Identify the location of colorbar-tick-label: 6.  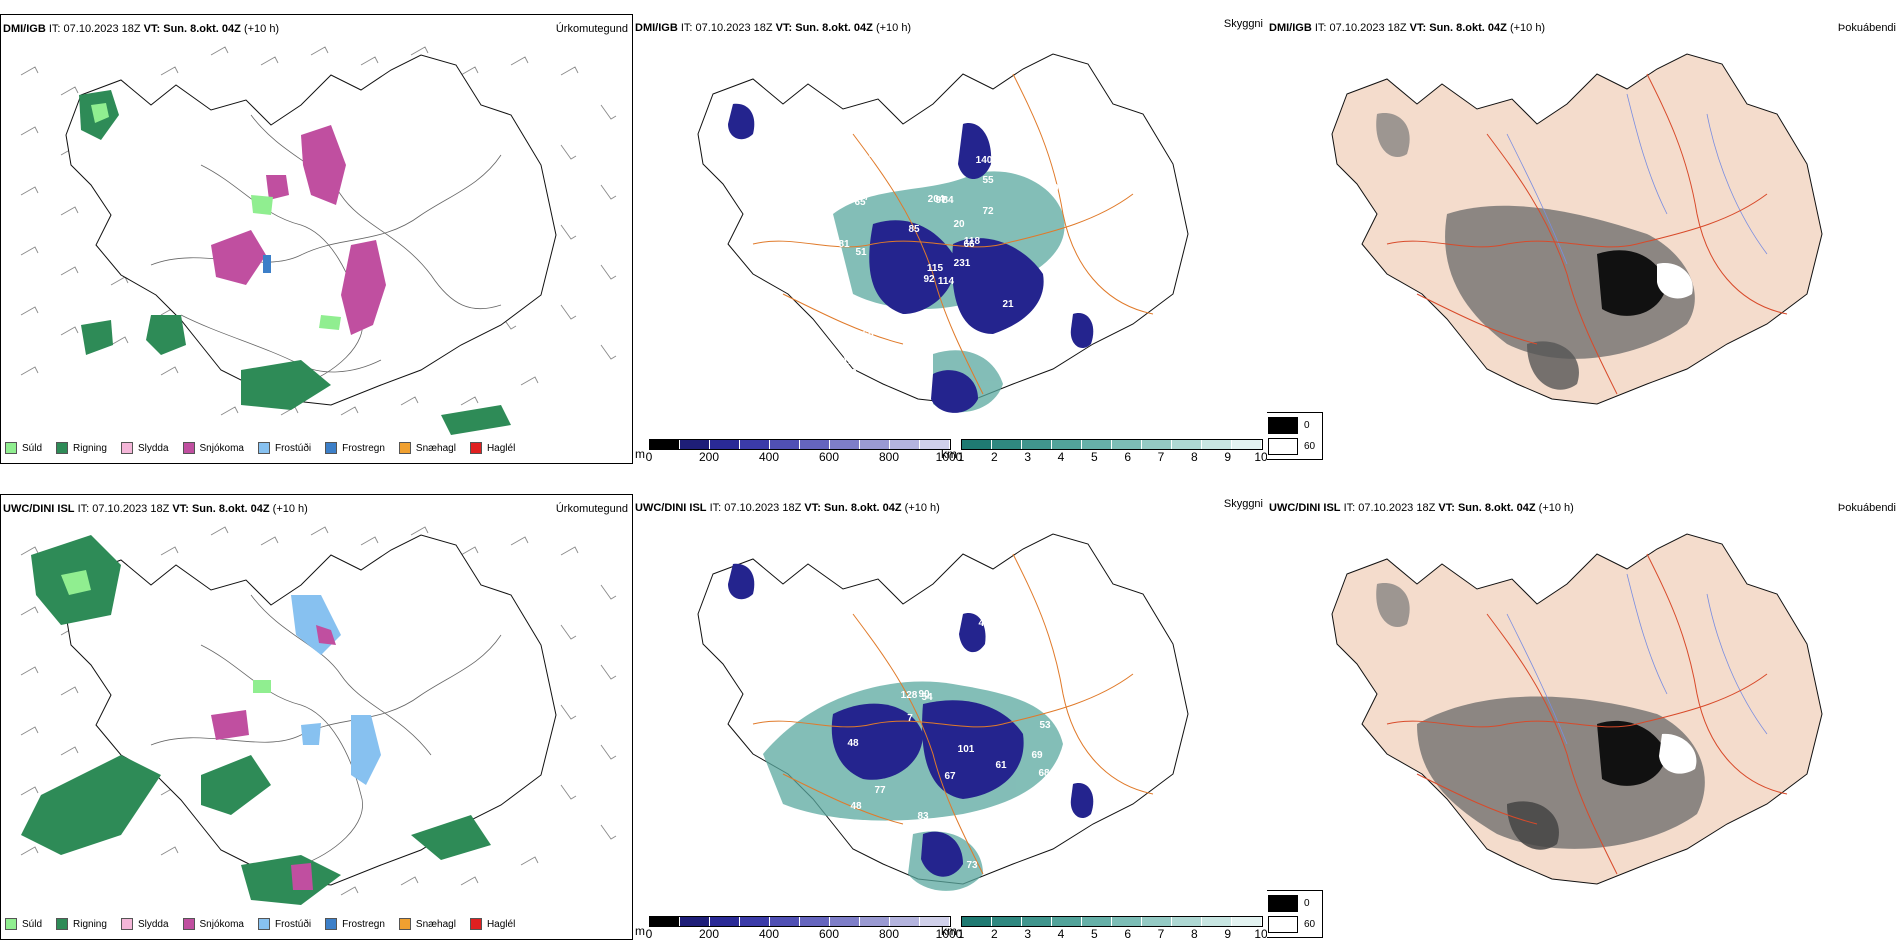
(1127, 457).